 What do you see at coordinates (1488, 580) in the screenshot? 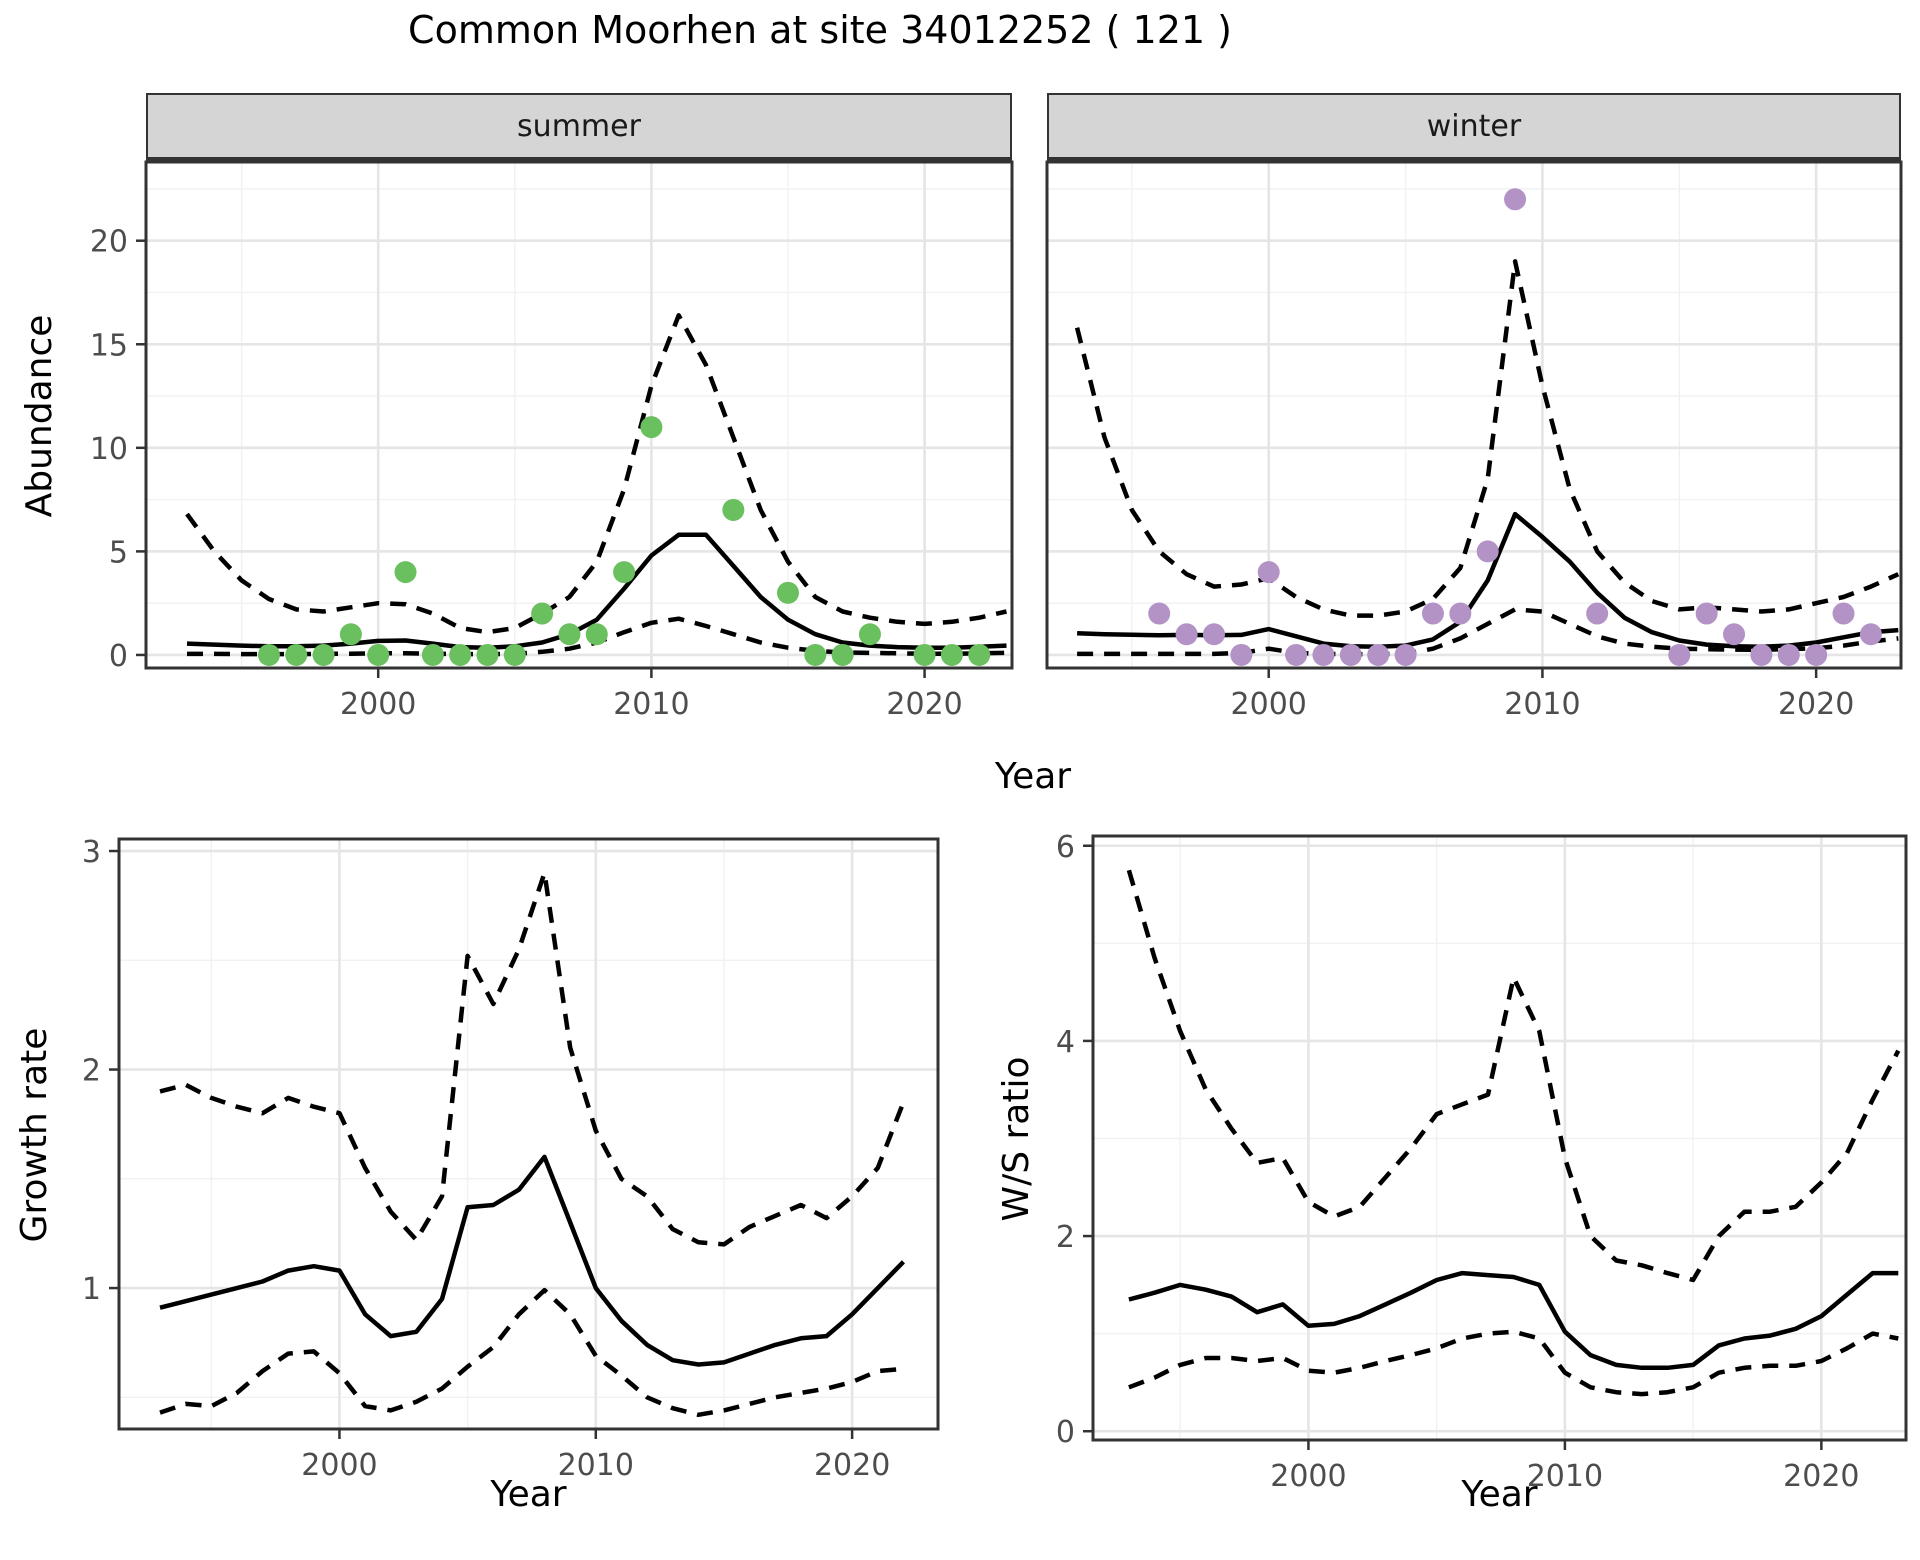
I see `winter-fit-line` at bounding box center [1488, 580].